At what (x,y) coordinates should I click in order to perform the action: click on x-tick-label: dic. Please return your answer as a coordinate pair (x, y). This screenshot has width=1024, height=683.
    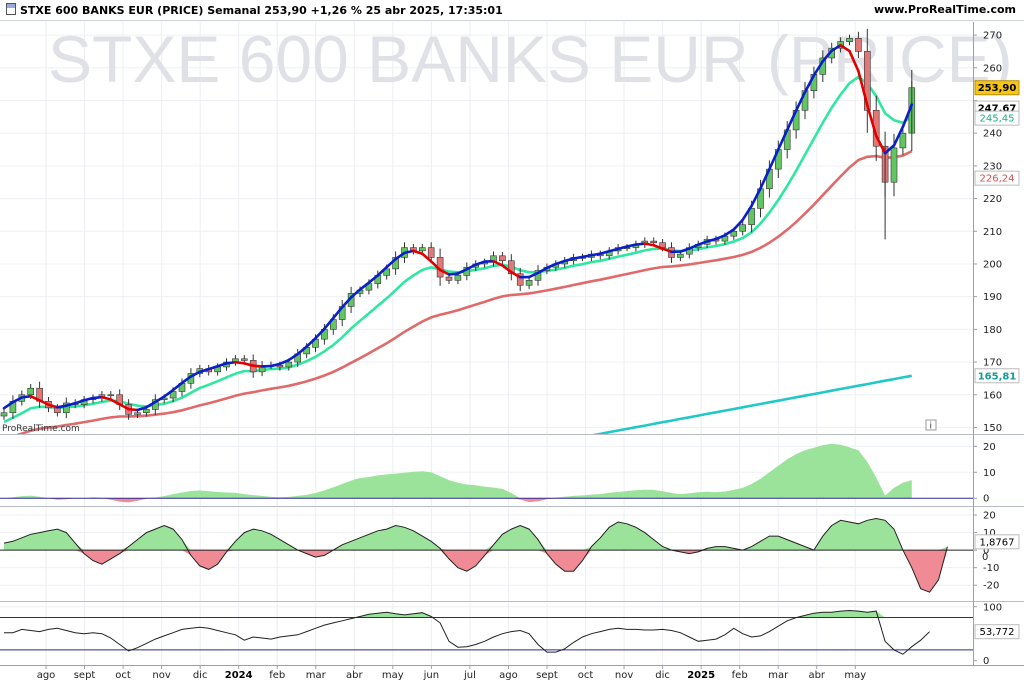
    Looking at the image, I should click on (662, 675).